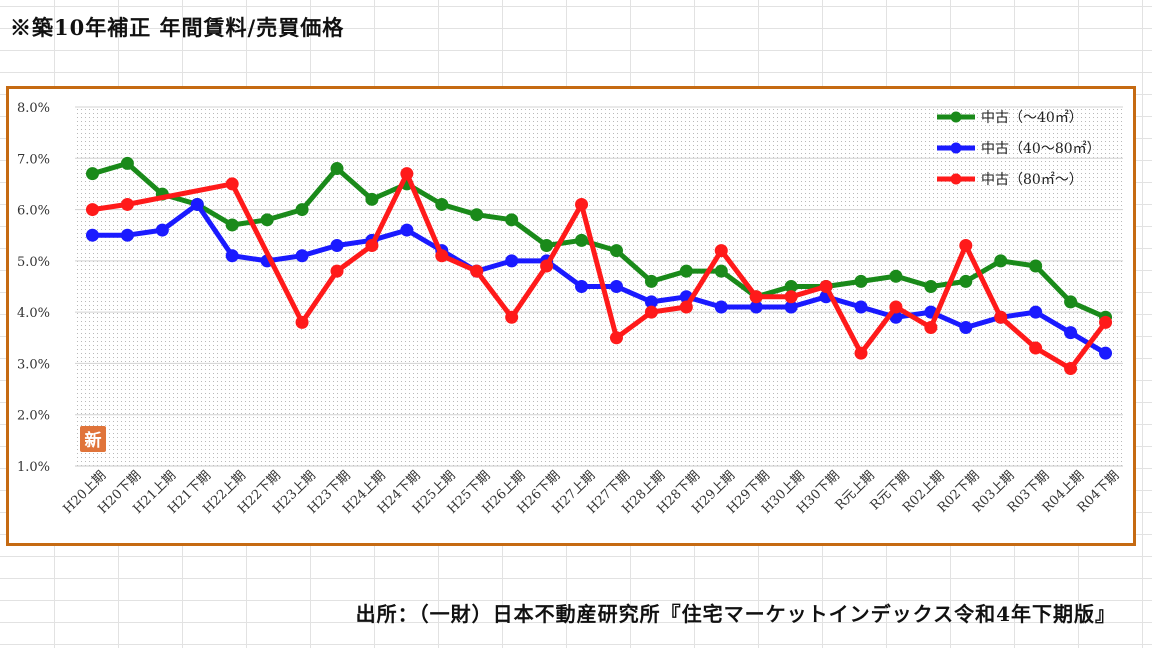 Image resolution: width=1152 pixels, height=648 pixels. What do you see at coordinates (33, 416) in the screenshot?
I see `y-tick-label: 2.0%` at bounding box center [33, 416].